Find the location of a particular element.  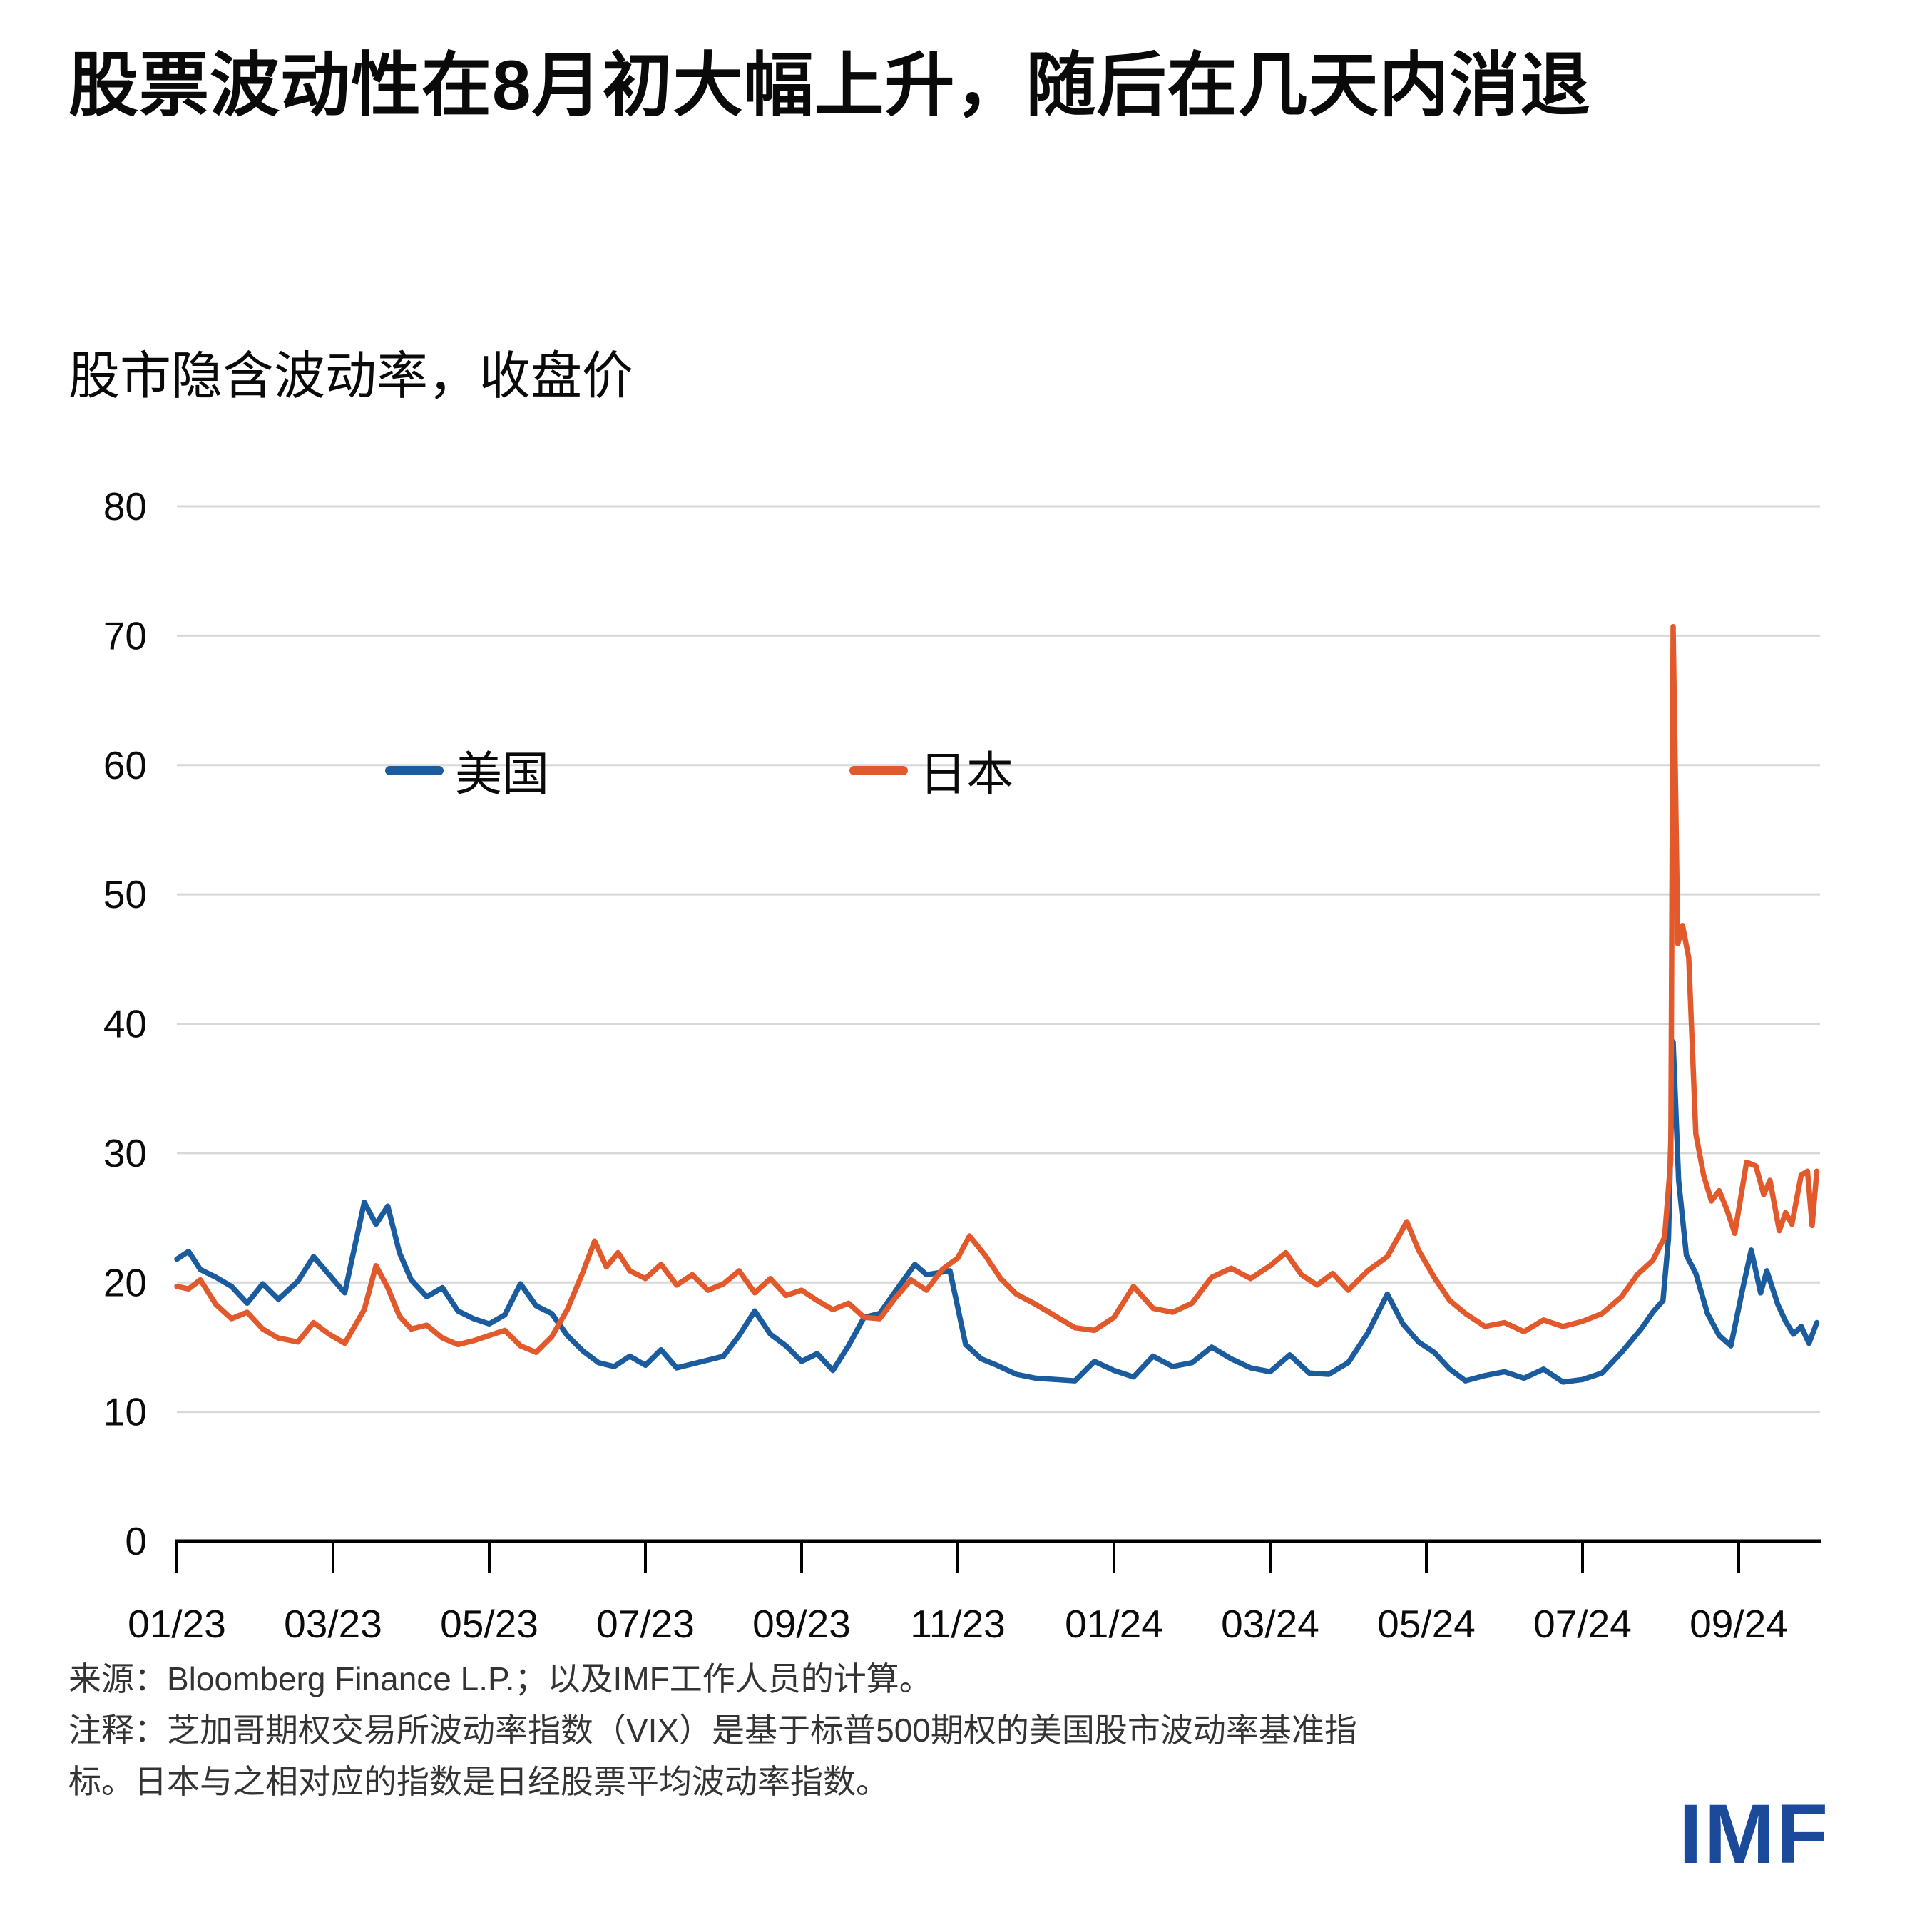

y-tick-label: 40 is located at coordinates (125, 1024).